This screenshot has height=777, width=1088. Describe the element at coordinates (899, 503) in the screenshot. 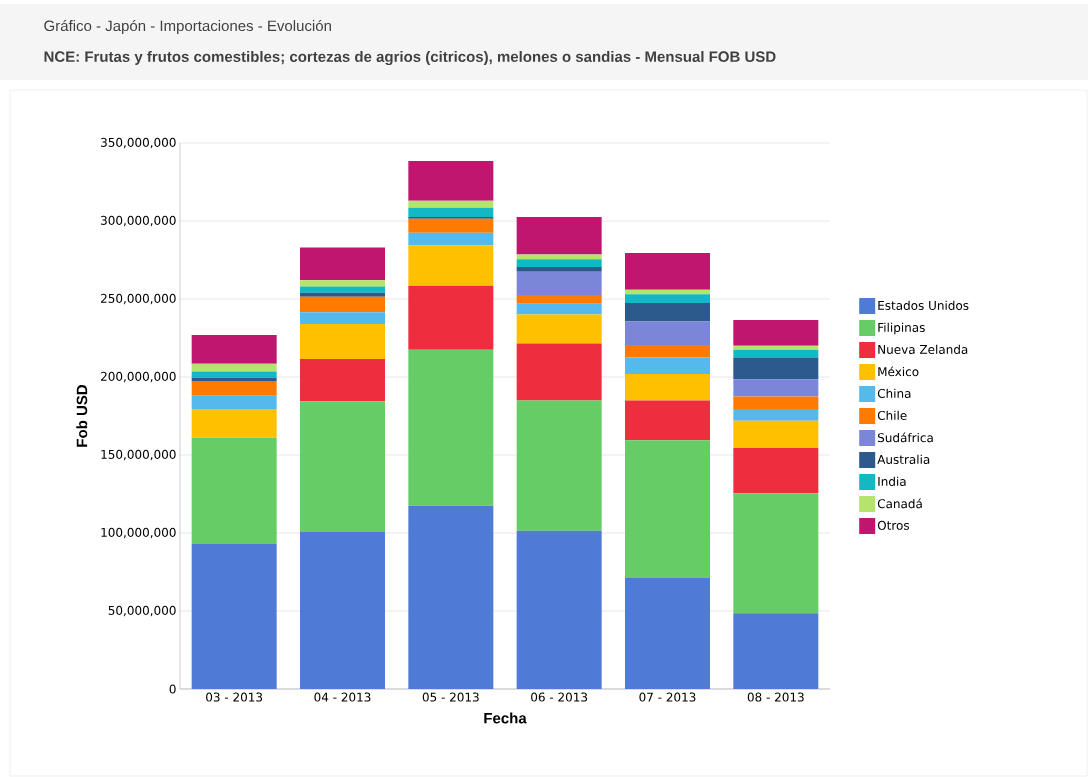

I see `legend-label: Canadá` at that location.